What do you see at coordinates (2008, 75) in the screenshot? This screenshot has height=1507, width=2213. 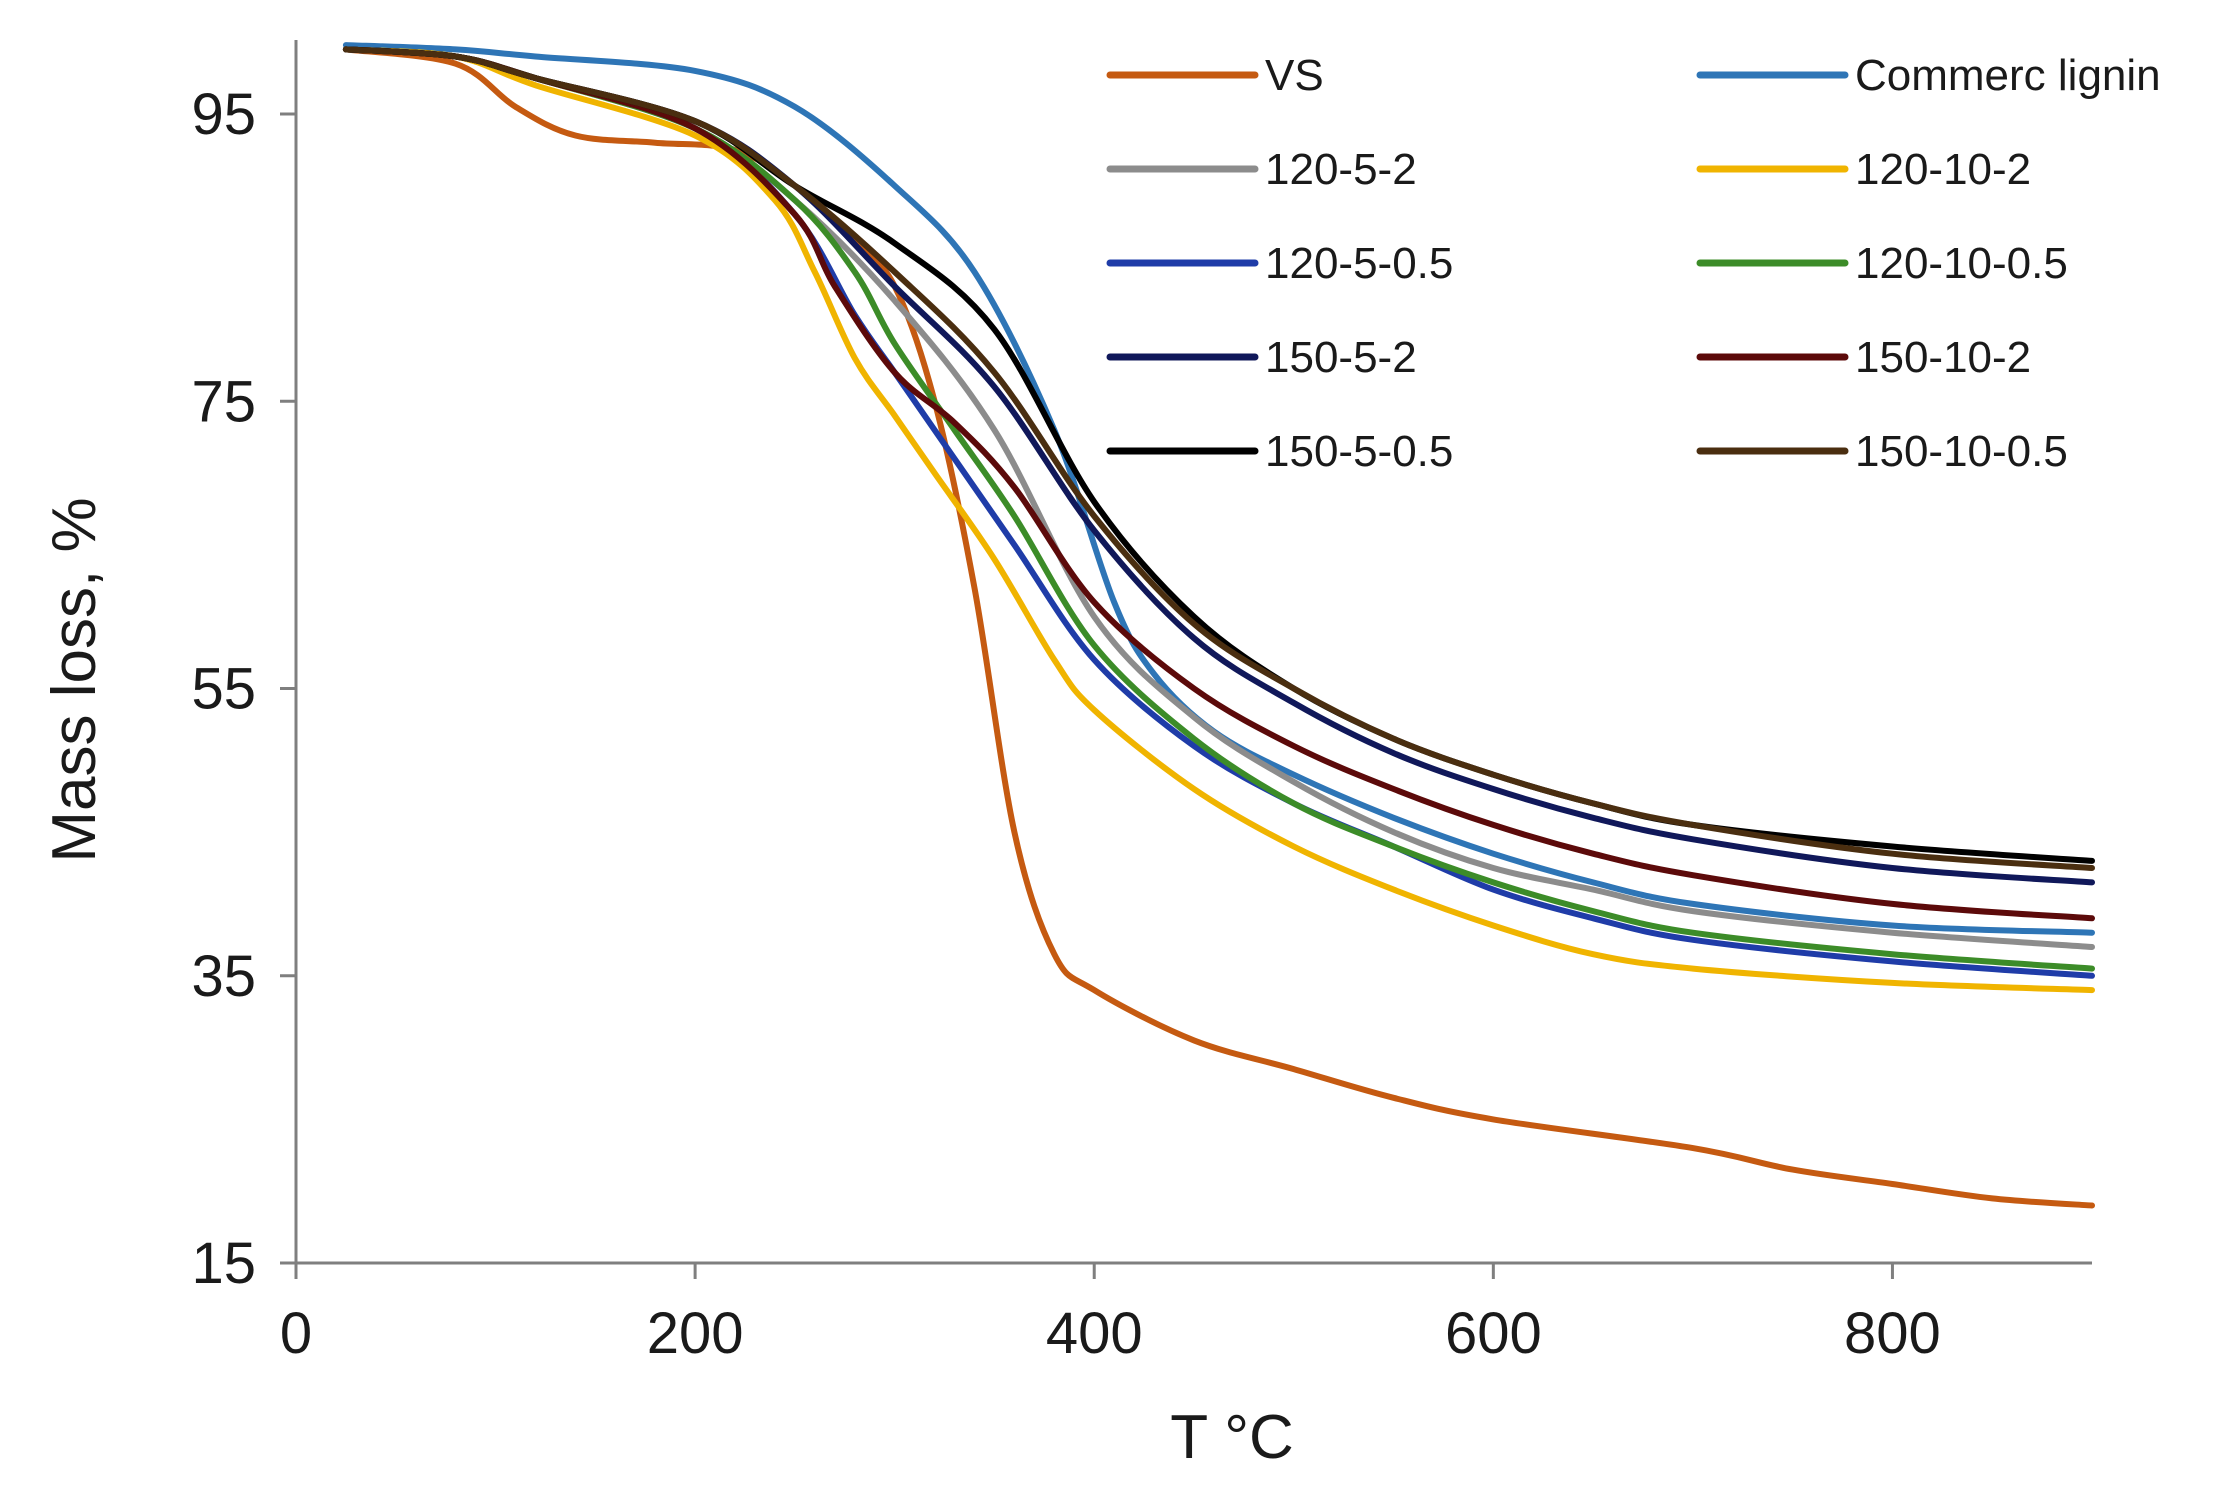 I see `legend-label: Commerc lignin` at bounding box center [2008, 75].